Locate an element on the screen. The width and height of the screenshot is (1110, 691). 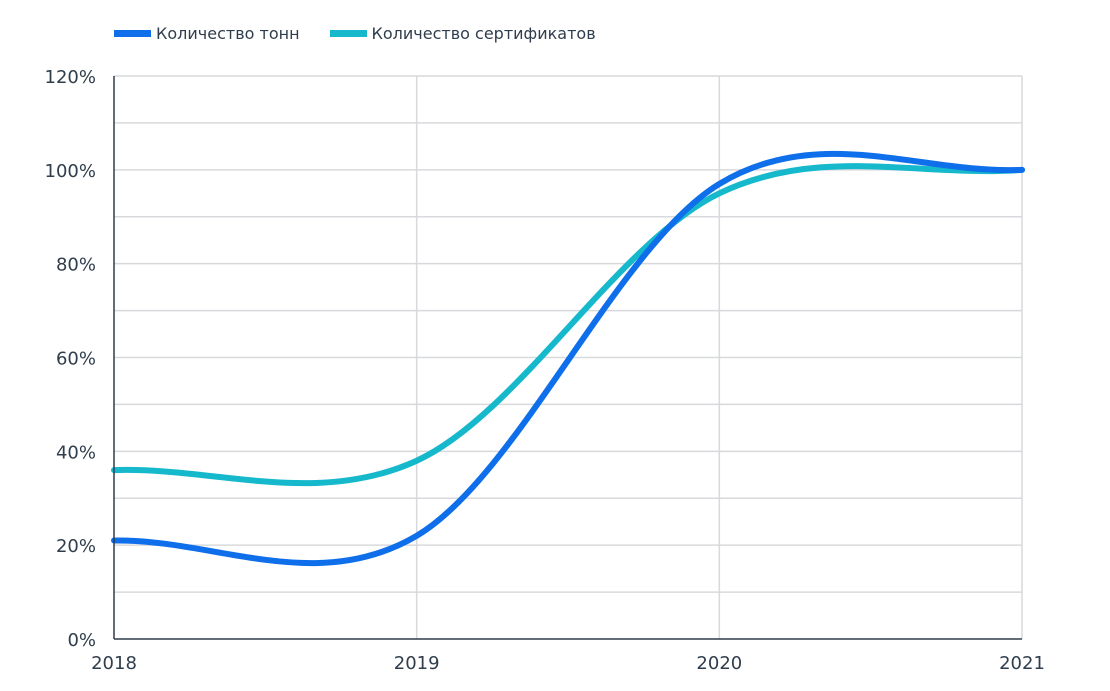
y-tick-label: 120% is located at coordinates (70, 77).